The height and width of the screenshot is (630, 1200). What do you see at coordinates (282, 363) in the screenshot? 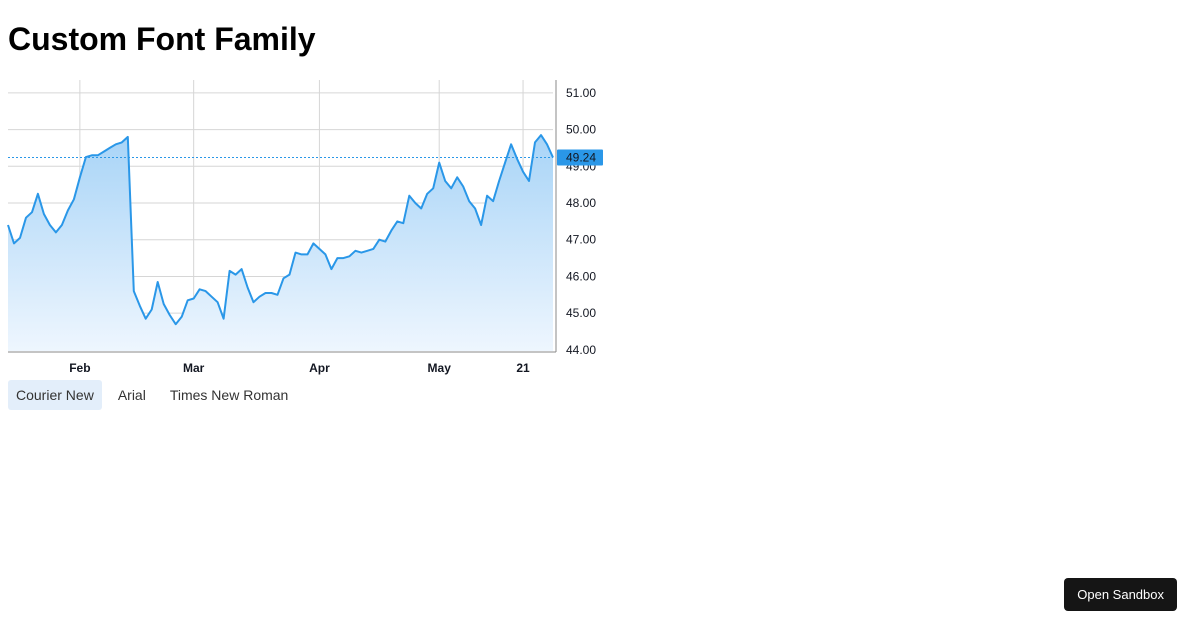
I see `x-axis: Feb Mar Apr May 21` at bounding box center [282, 363].